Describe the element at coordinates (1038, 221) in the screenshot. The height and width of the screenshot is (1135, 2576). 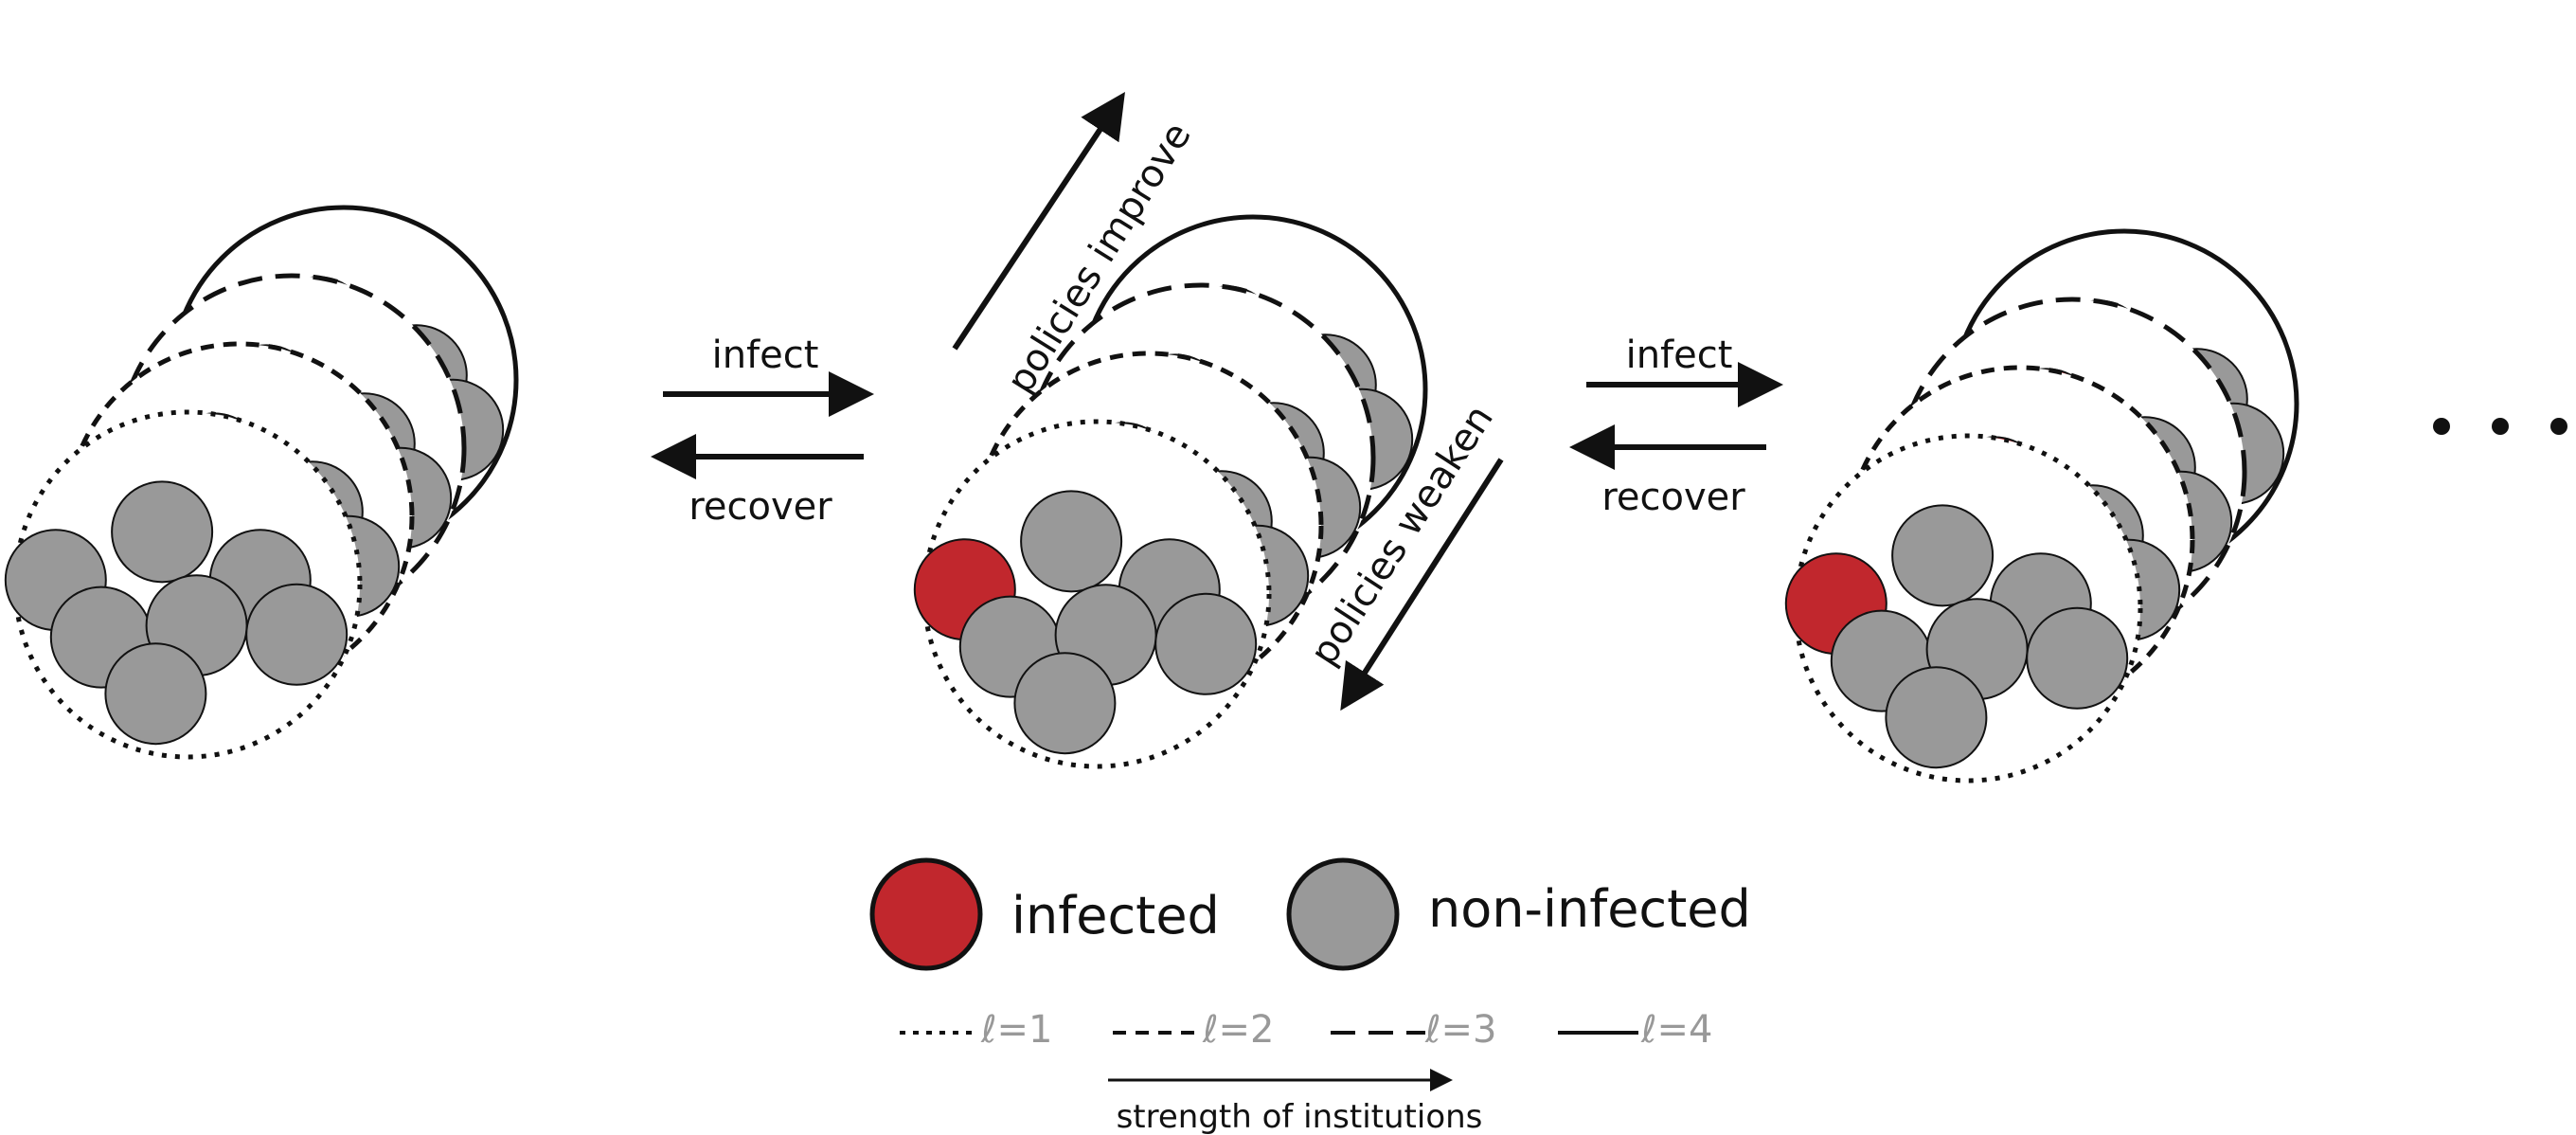
I see `policies-improve-arrow` at that location.